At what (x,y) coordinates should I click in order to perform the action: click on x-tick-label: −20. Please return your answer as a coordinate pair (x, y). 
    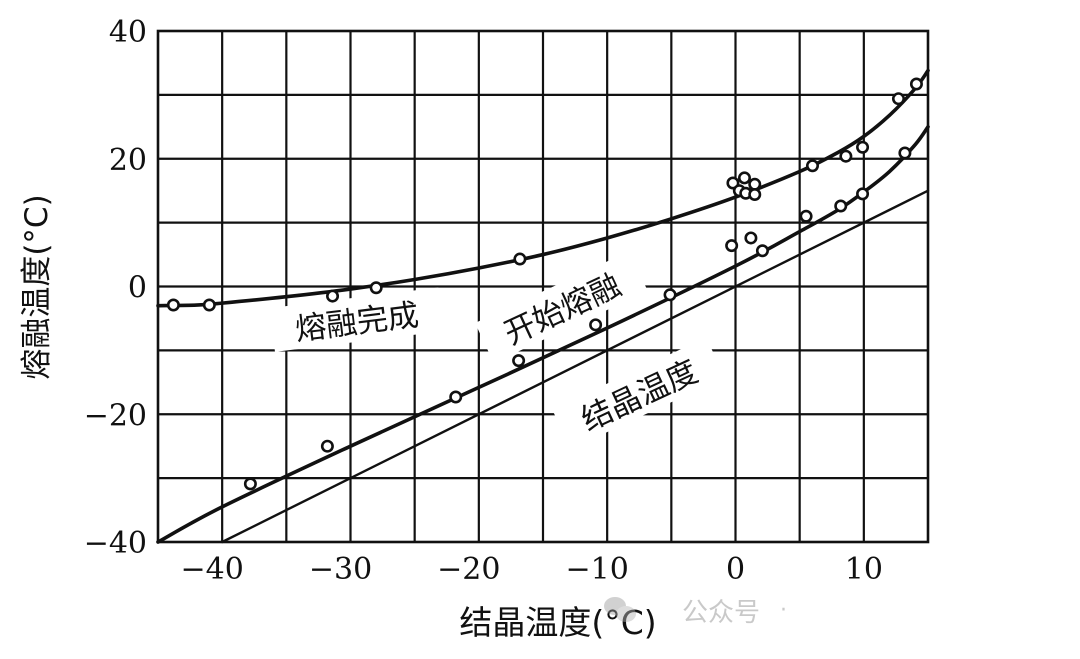
    Looking at the image, I should click on (468, 569).